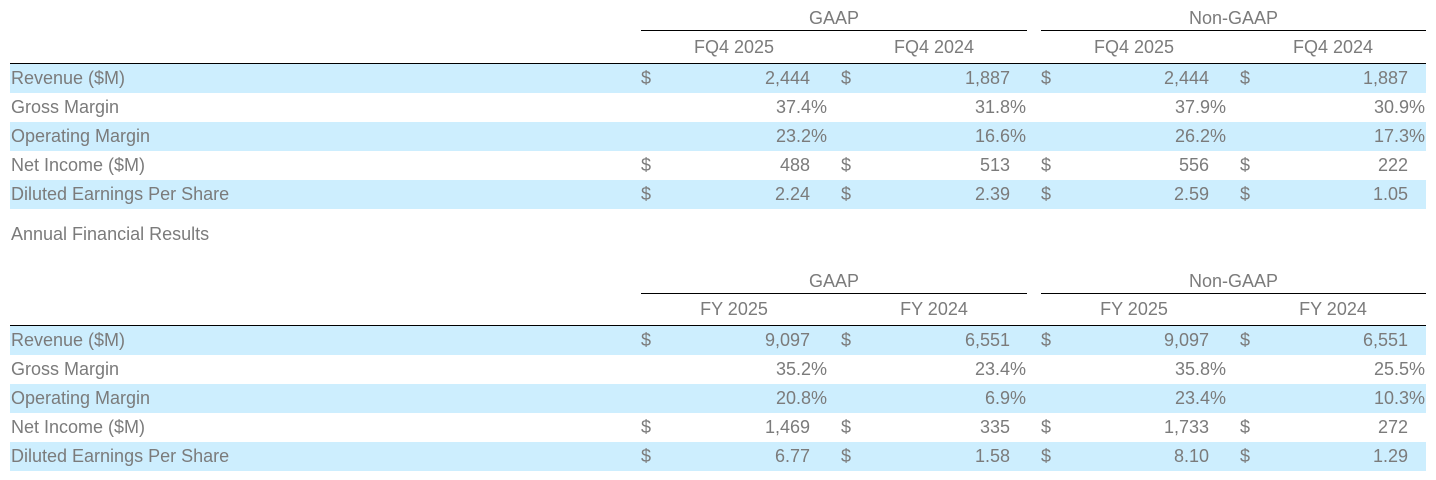  What do you see at coordinates (792, 456) in the screenshot?
I see `cell-value: 6.77` at bounding box center [792, 456].